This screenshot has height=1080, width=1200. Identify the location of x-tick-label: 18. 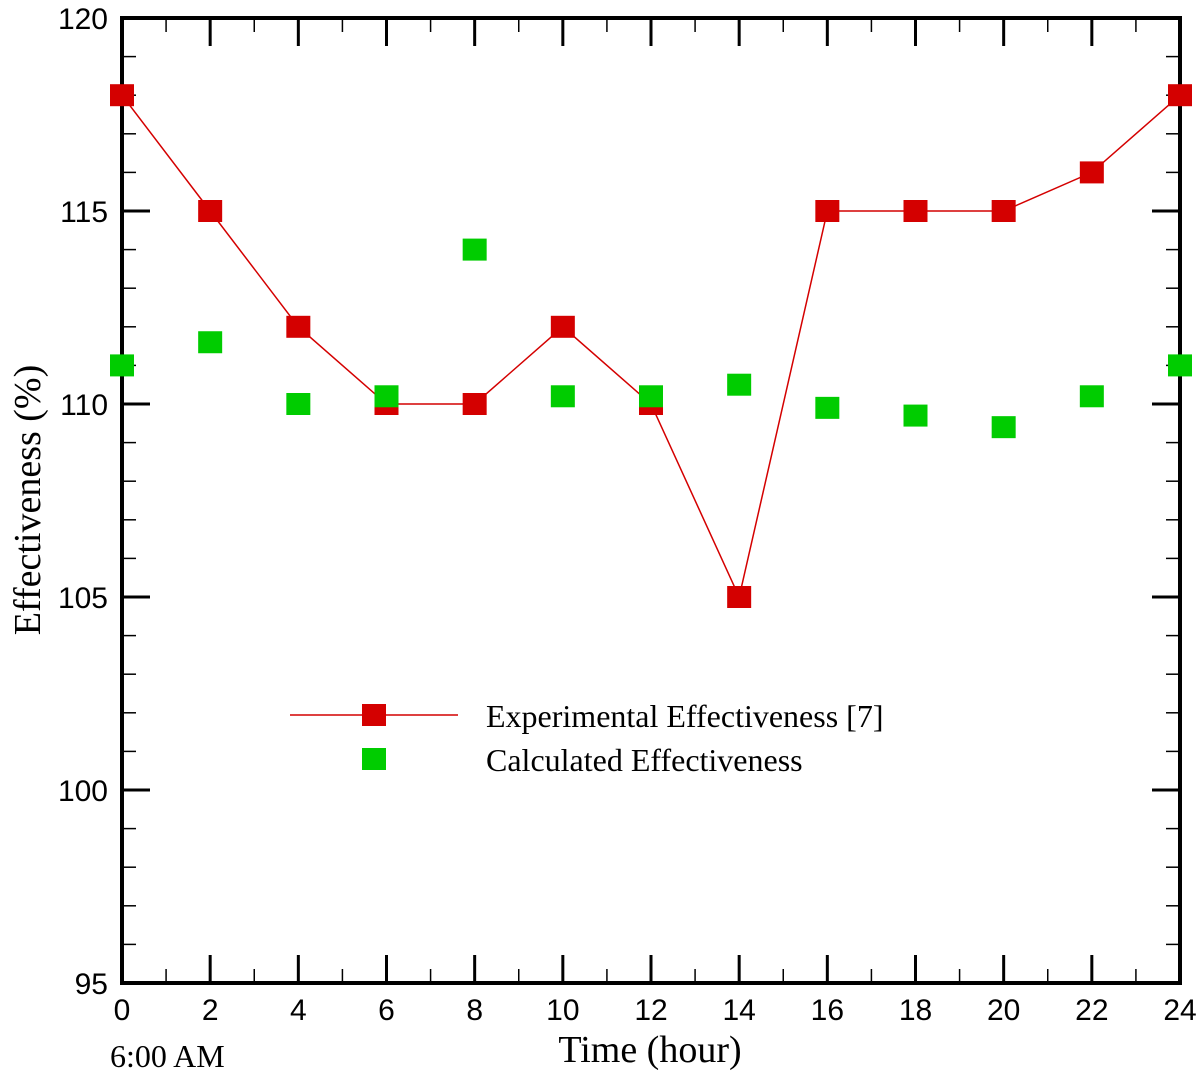
(915, 1010).